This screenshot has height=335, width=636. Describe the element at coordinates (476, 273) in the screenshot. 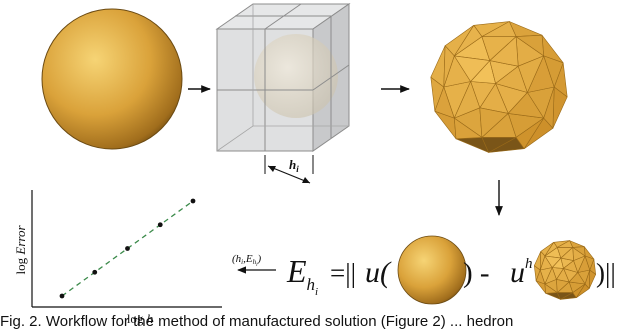

I see `formula-close-minus: ) -` at that location.